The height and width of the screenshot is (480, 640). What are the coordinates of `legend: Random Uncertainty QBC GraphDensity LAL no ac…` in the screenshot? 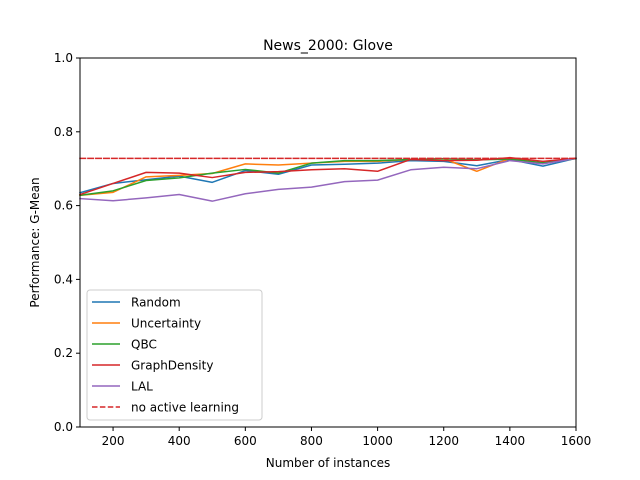 It's located at (174, 355).